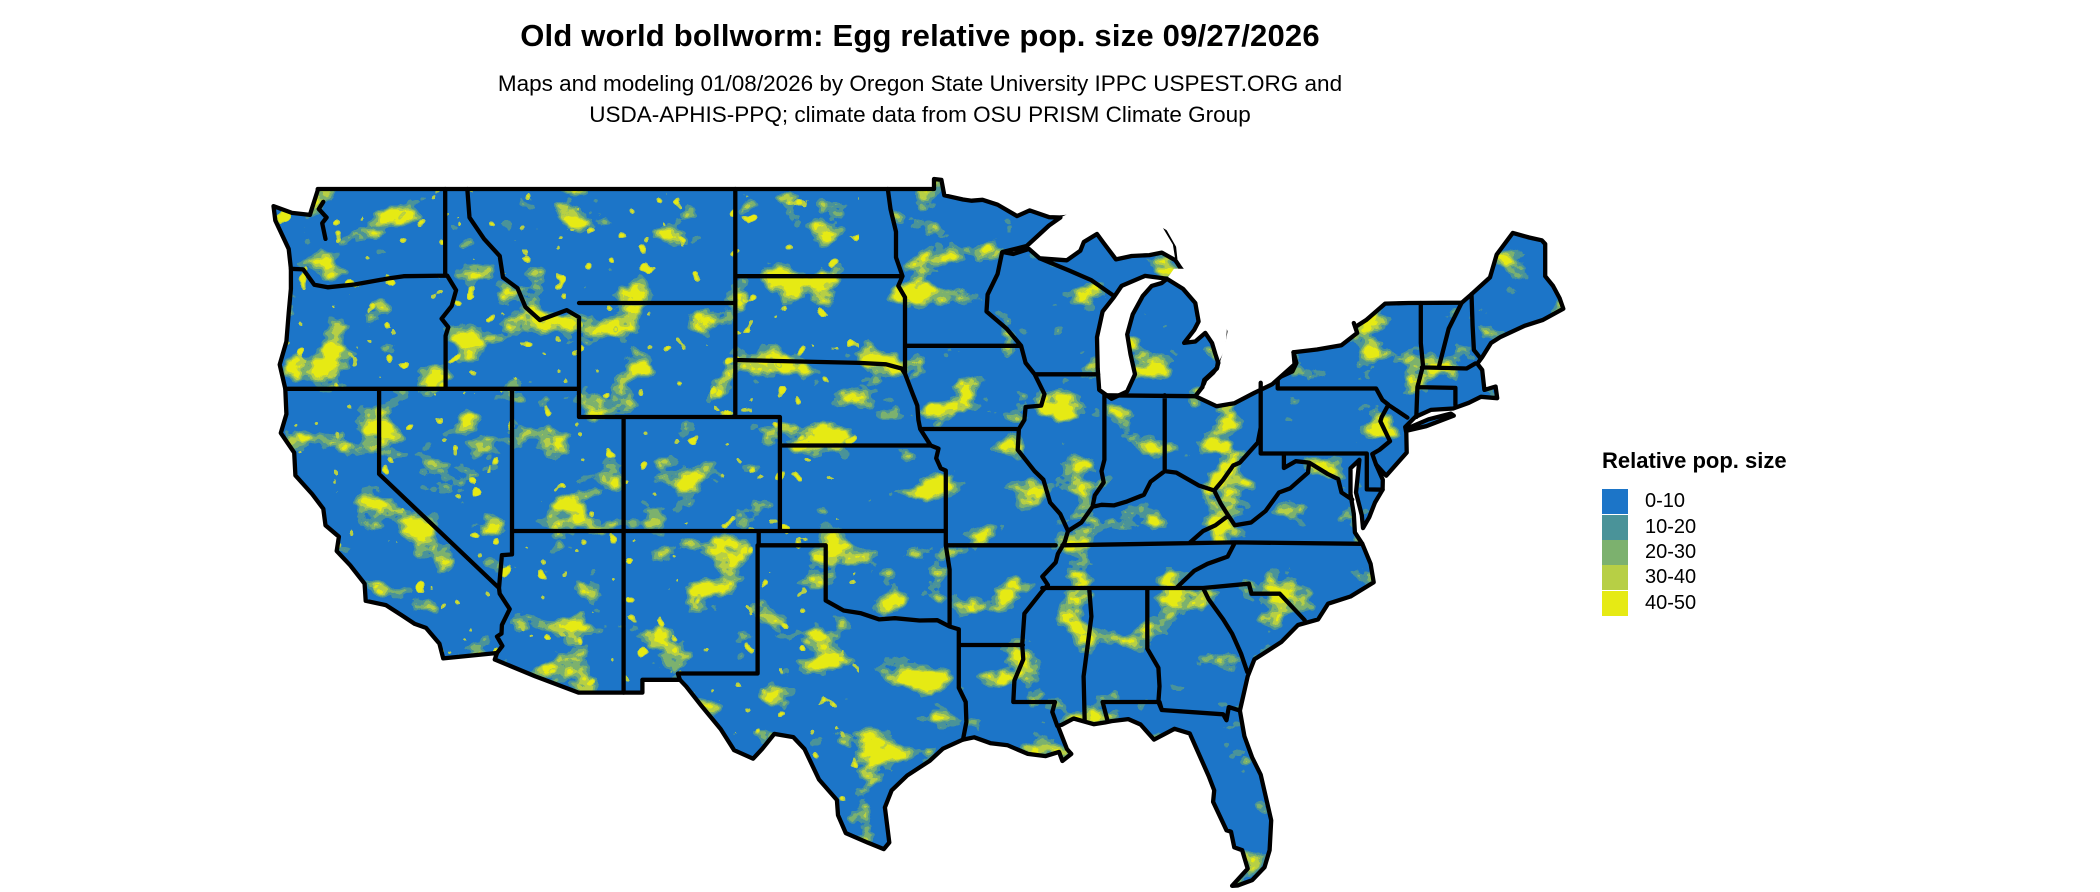 This screenshot has height=892, width=2100. I want to click on legend-item: 30-40, so click(1752, 578).